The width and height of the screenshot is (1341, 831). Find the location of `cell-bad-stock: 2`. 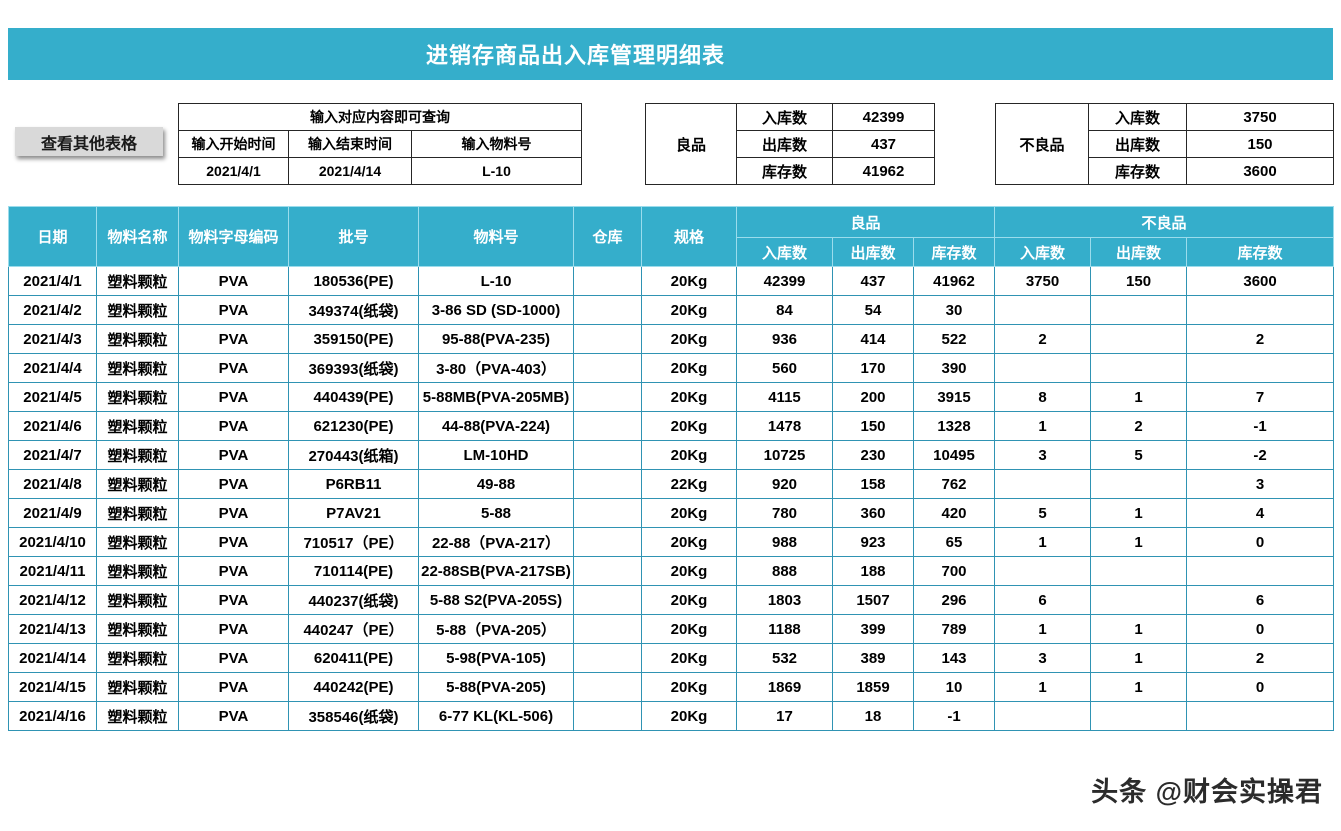

cell-bad-stock: 2 is located at coordinates (1260, 658).